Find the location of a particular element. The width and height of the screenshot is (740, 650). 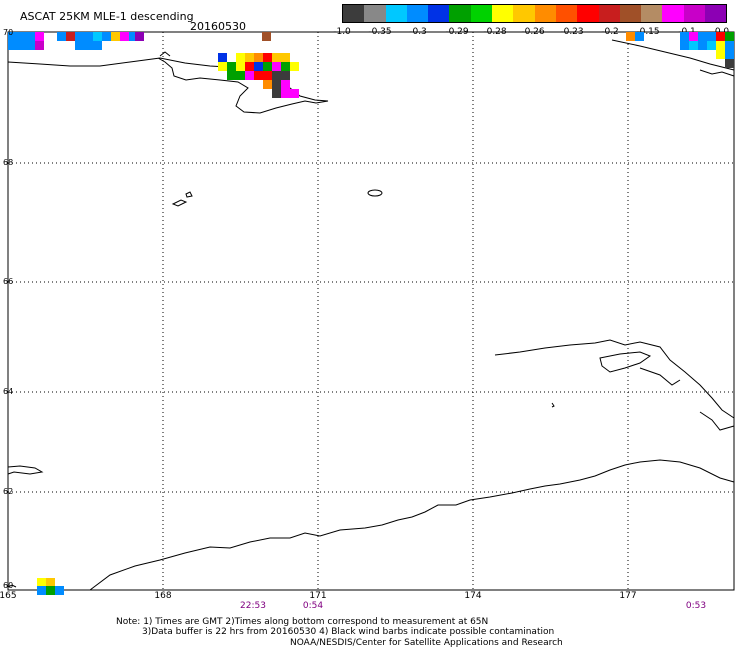

color-scale-bar is located at coordinates (535, 13).